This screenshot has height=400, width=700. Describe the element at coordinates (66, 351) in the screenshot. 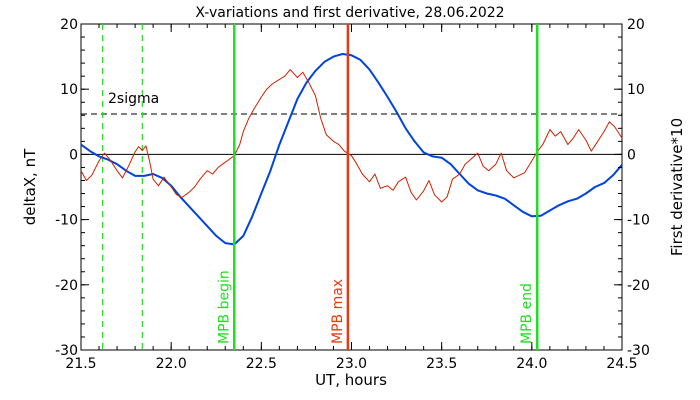

I see `y-tick-label-left: -30` at that location.